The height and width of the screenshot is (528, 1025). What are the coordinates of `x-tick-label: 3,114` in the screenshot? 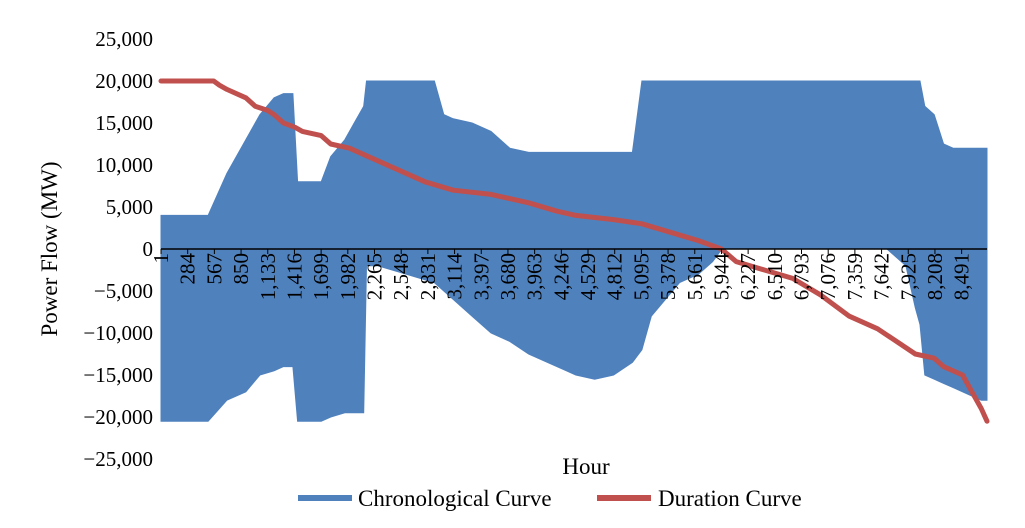 It's located at (455, 276).